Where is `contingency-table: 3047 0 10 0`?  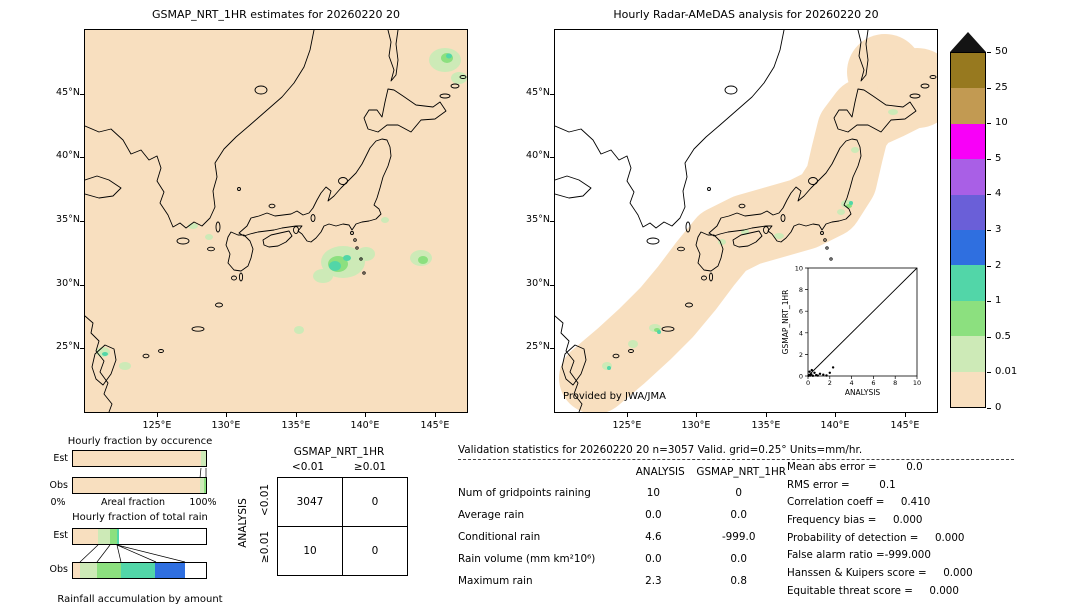 contingency-table: 3047 0 10 0 is located at coordinates (342, 526).